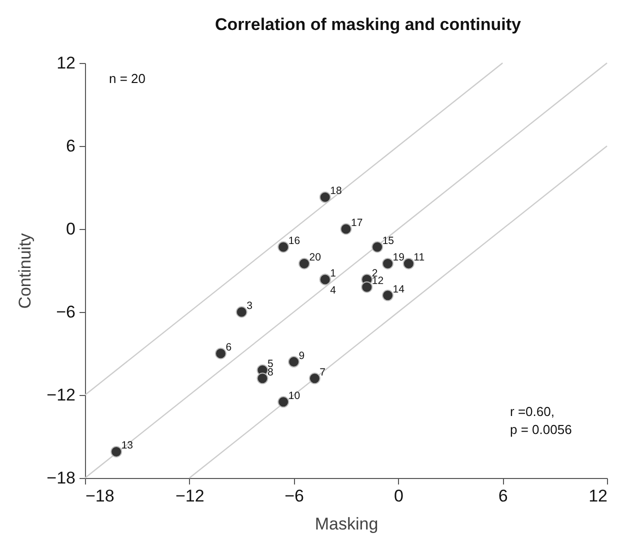  What do you see at coordinates (66, 312) in the screenshot?
I see `y-tick-label: −6` at bounding box center [66, 312].